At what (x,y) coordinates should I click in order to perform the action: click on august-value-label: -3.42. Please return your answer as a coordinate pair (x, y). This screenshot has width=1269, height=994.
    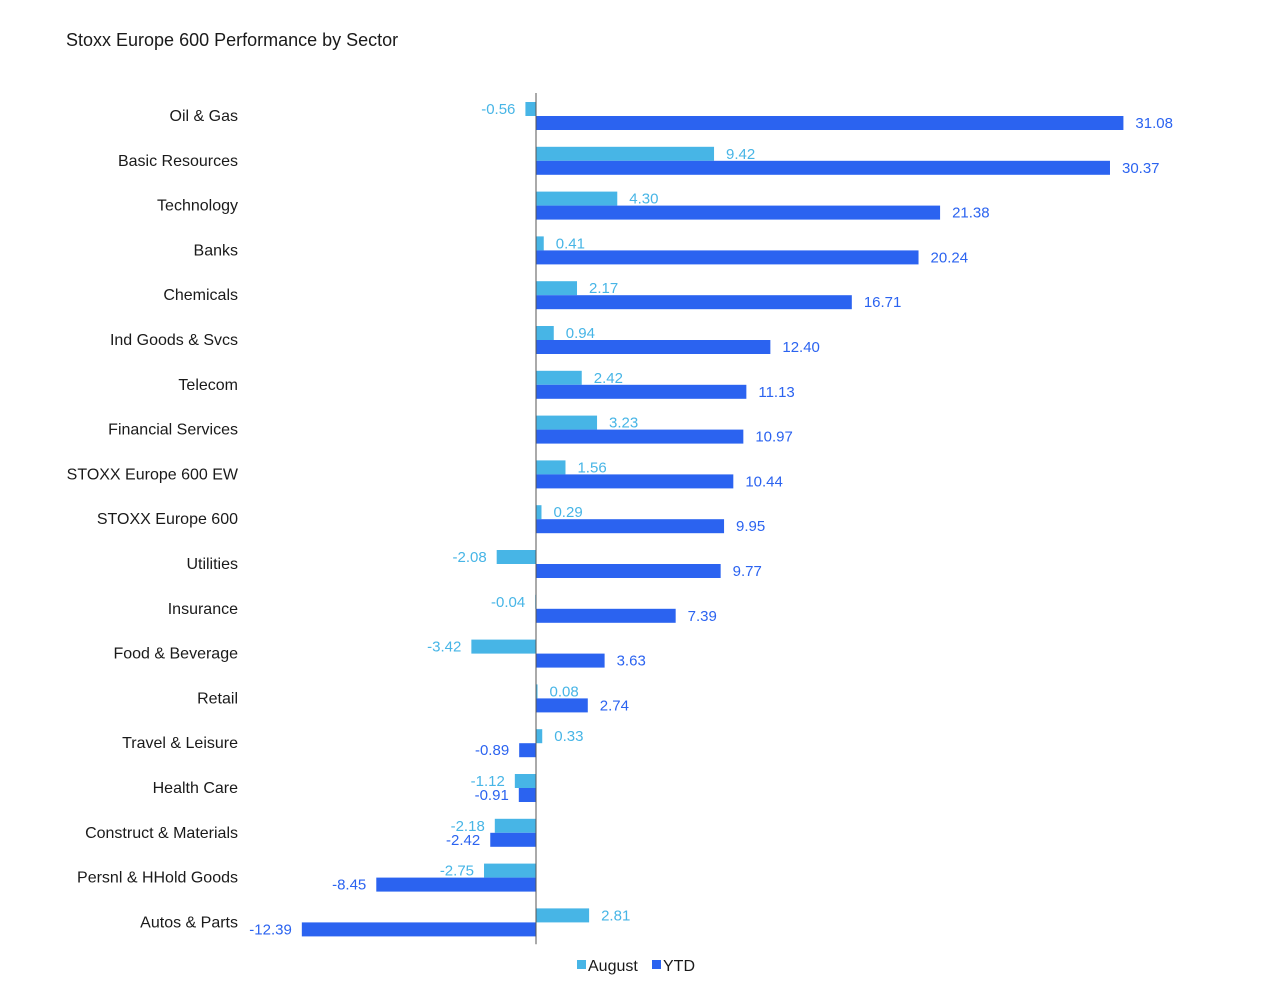
    Looking at the image, I should click on (444, 647).